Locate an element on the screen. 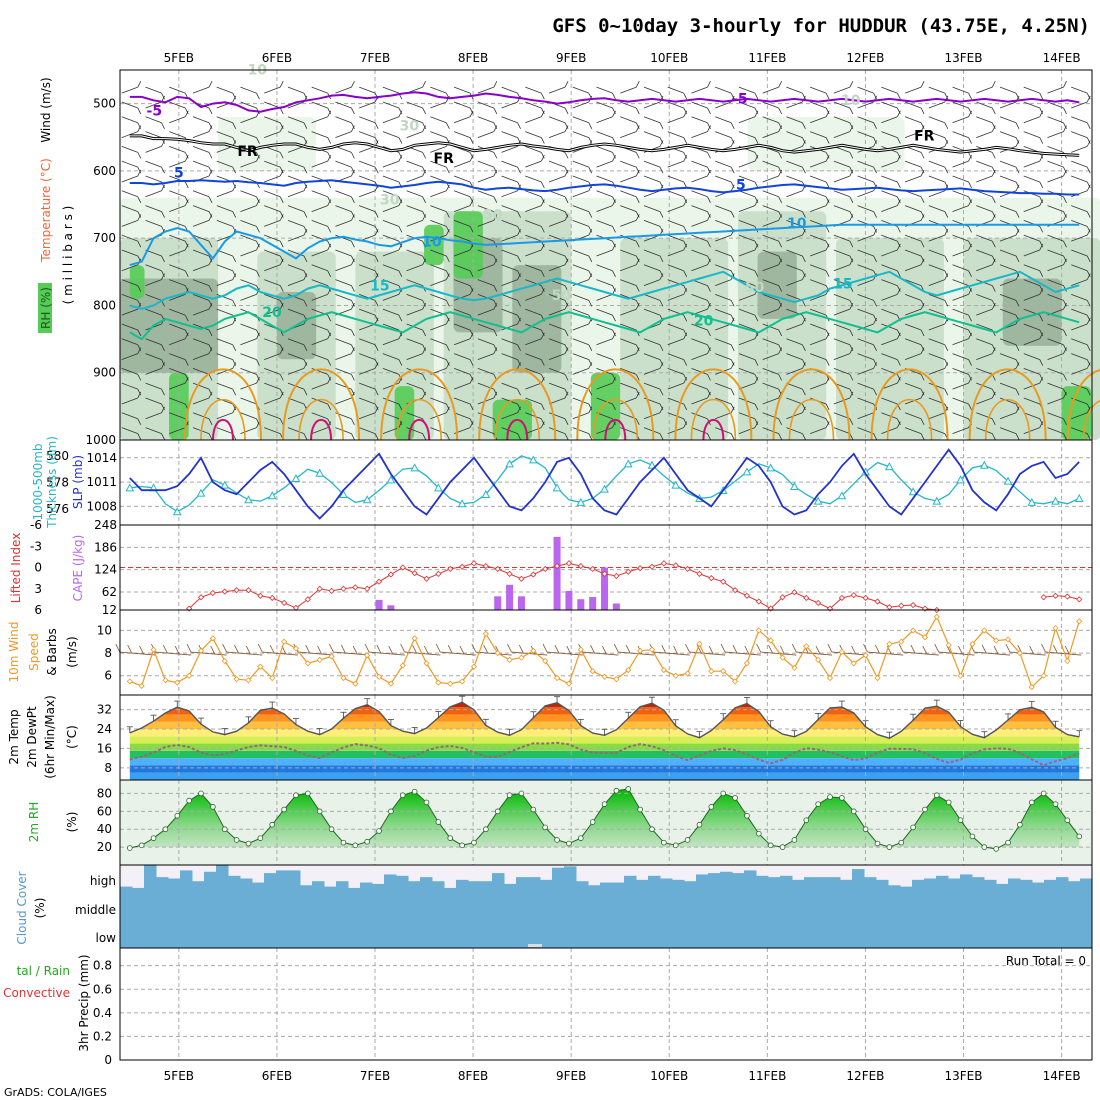  axis-label-rh2m: 2m RH is located at coordinates (34, 822).